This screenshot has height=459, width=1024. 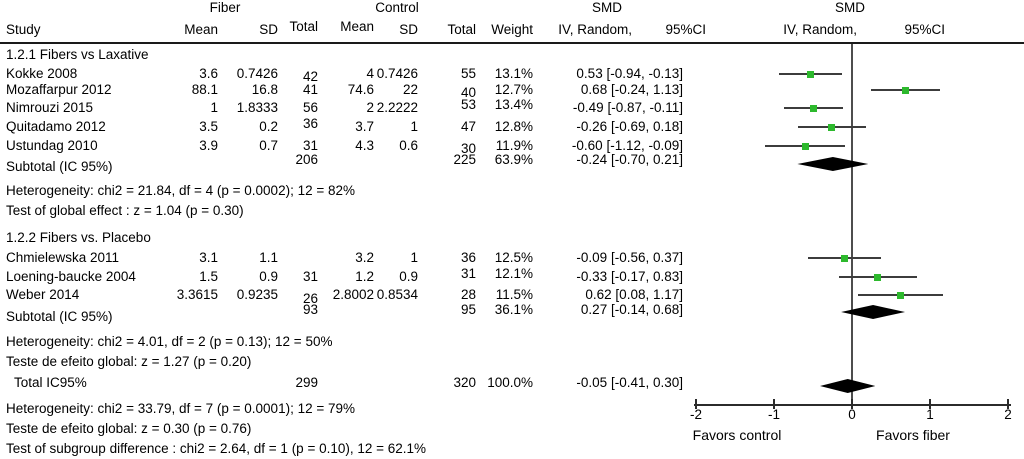 What do you see at coordinates (353, 294) in the screenshot?
I see `control-mean: 2.8002` at bounding box center [353, 294].